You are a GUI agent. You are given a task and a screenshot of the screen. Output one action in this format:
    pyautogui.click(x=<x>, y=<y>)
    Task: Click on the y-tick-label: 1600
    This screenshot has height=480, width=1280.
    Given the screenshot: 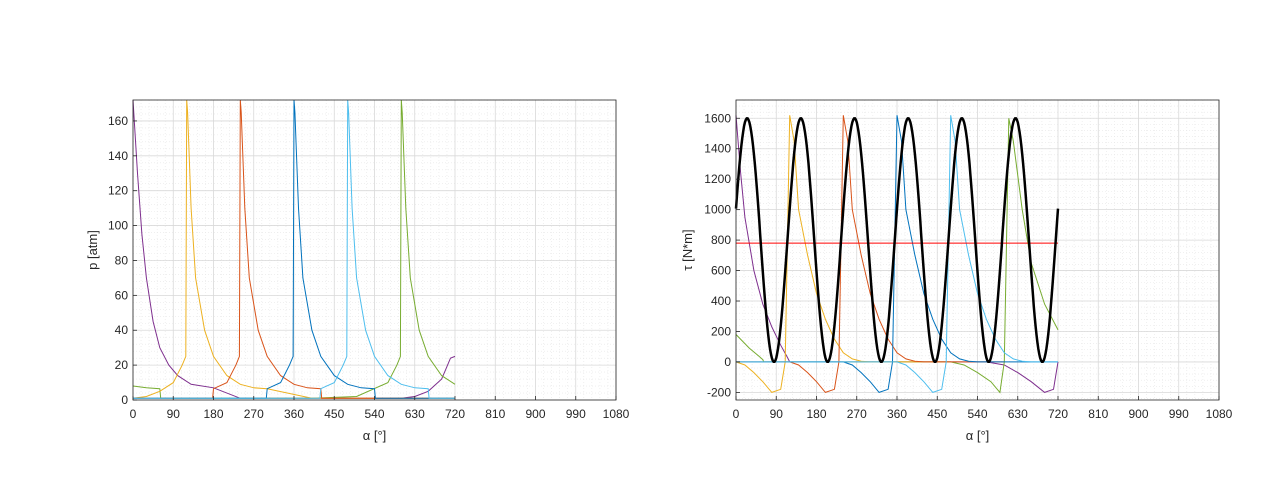 What is the action you would take?
    pyautogui.click(x=717, y=118)
    